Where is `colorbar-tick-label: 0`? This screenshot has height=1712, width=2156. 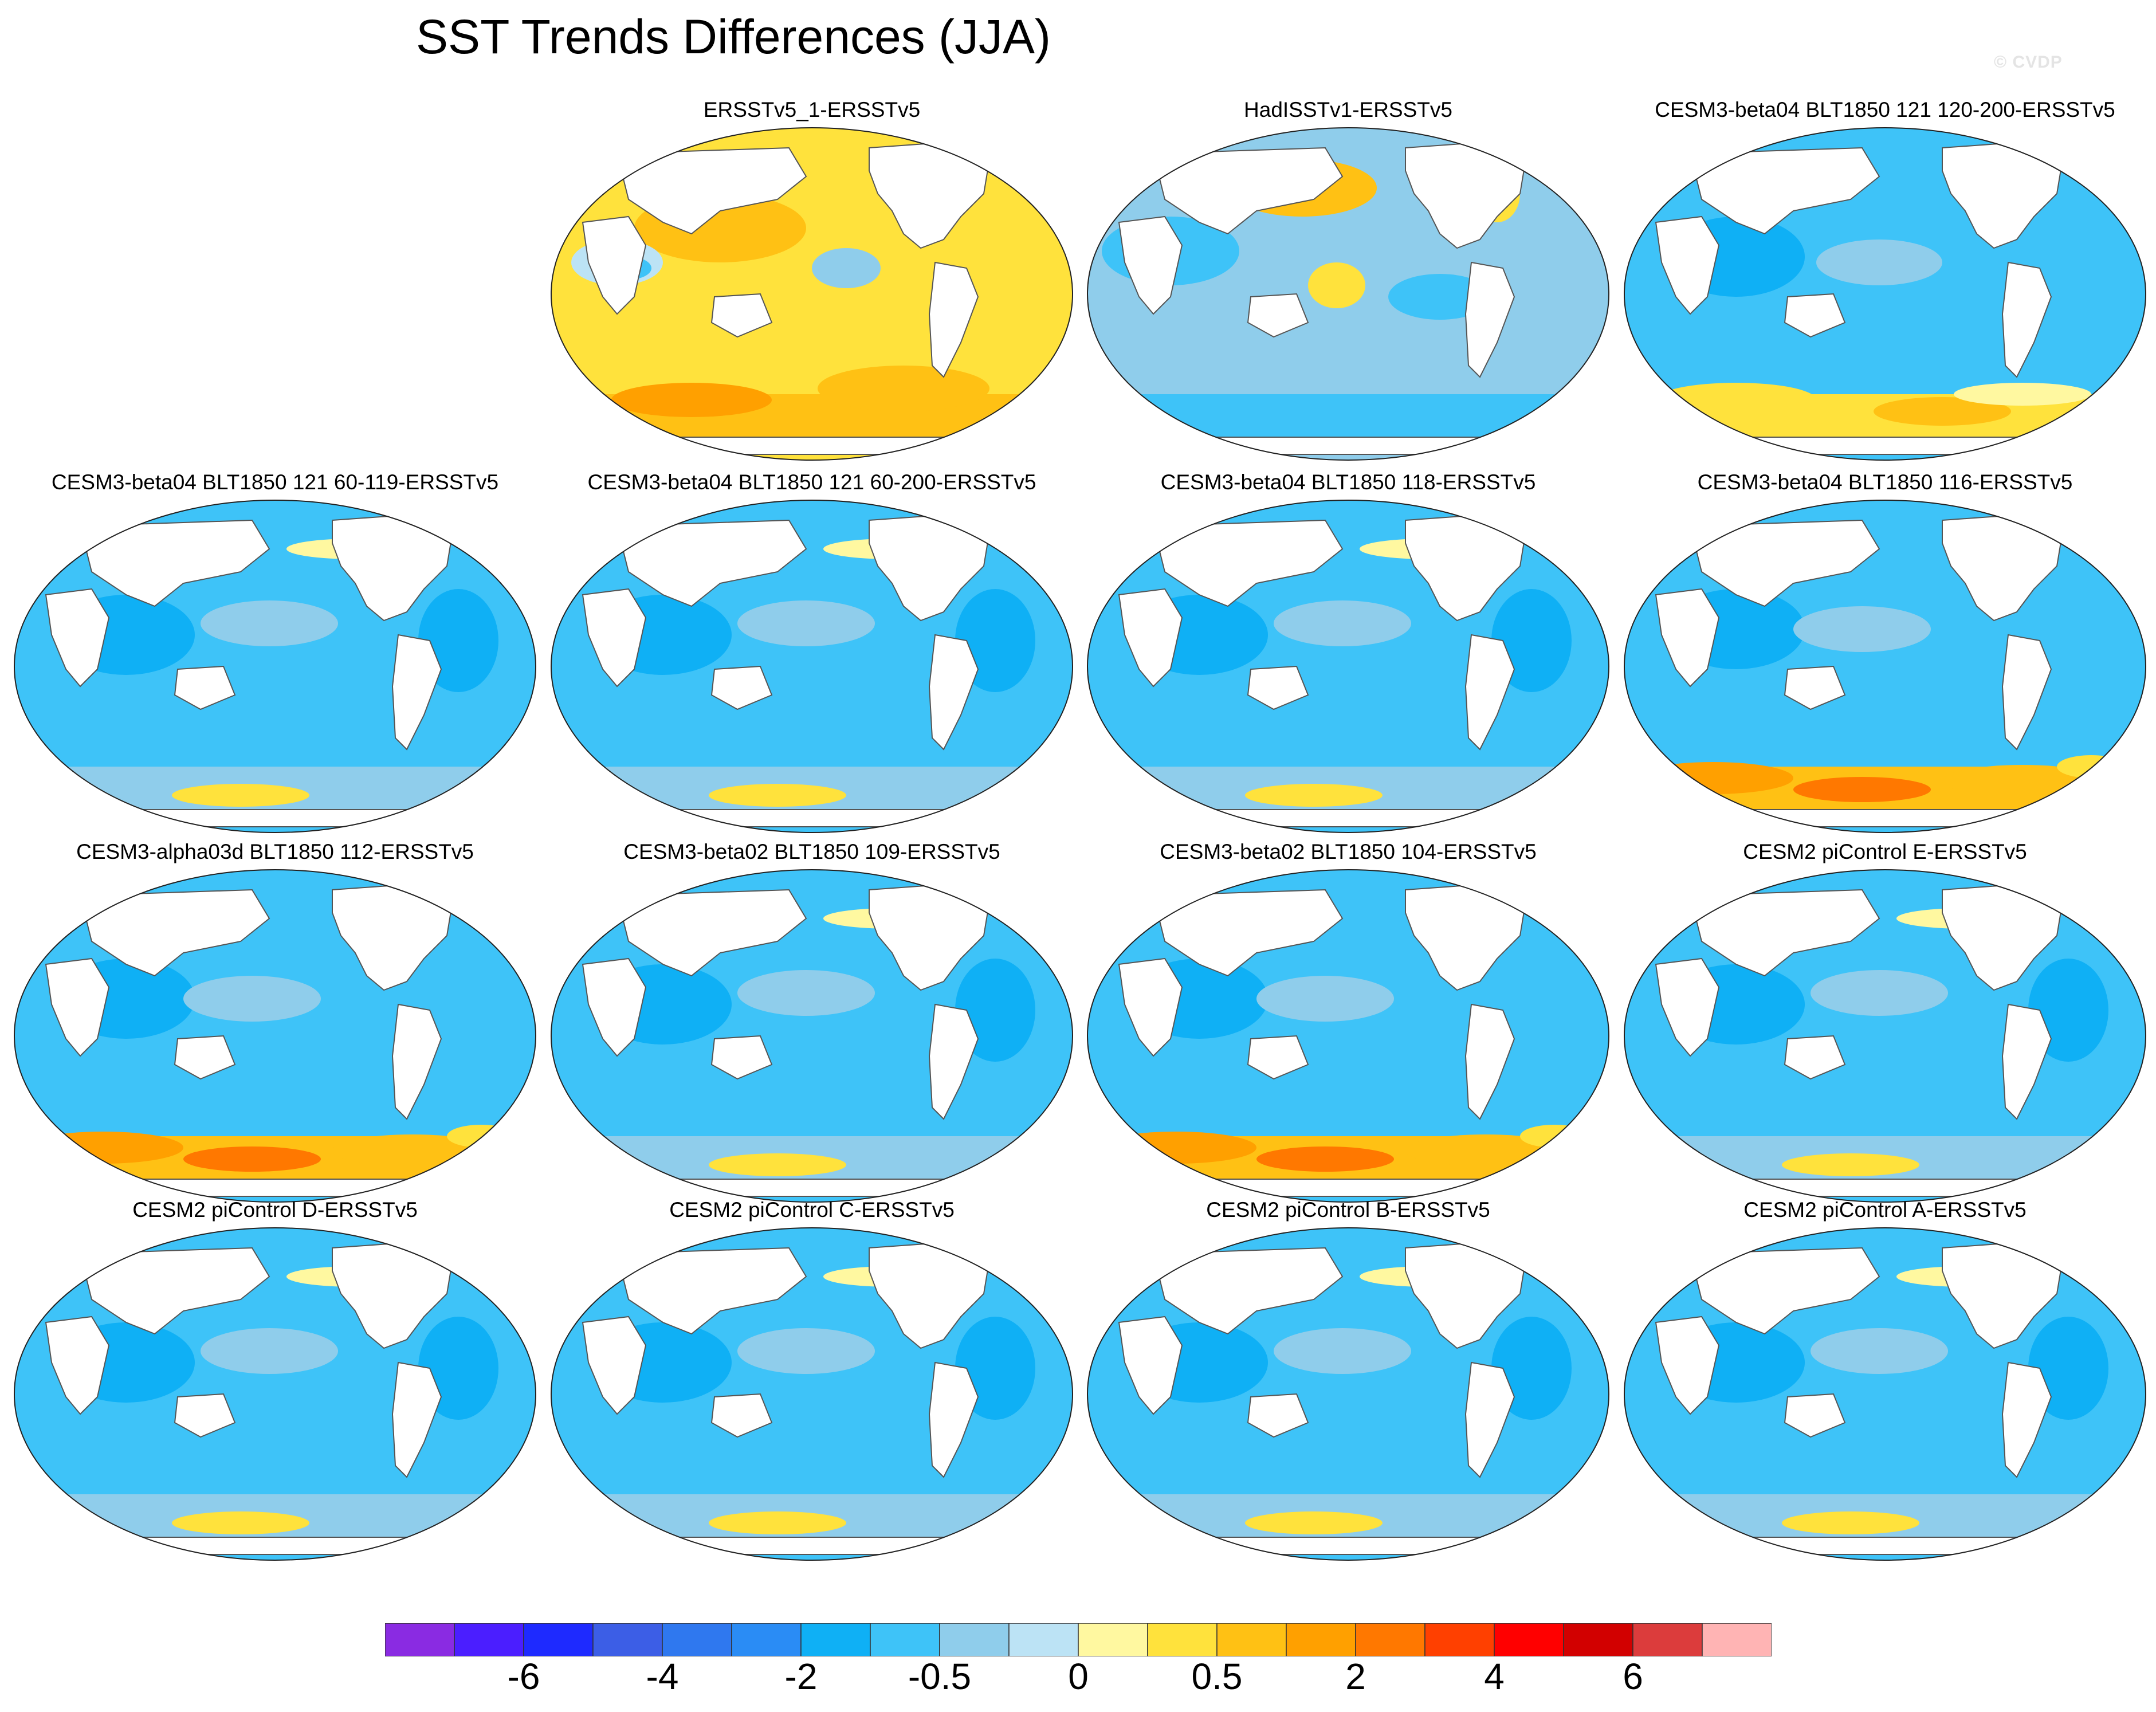 colorbar-tick-label: 0 is located at coordinates (1078, 1676).